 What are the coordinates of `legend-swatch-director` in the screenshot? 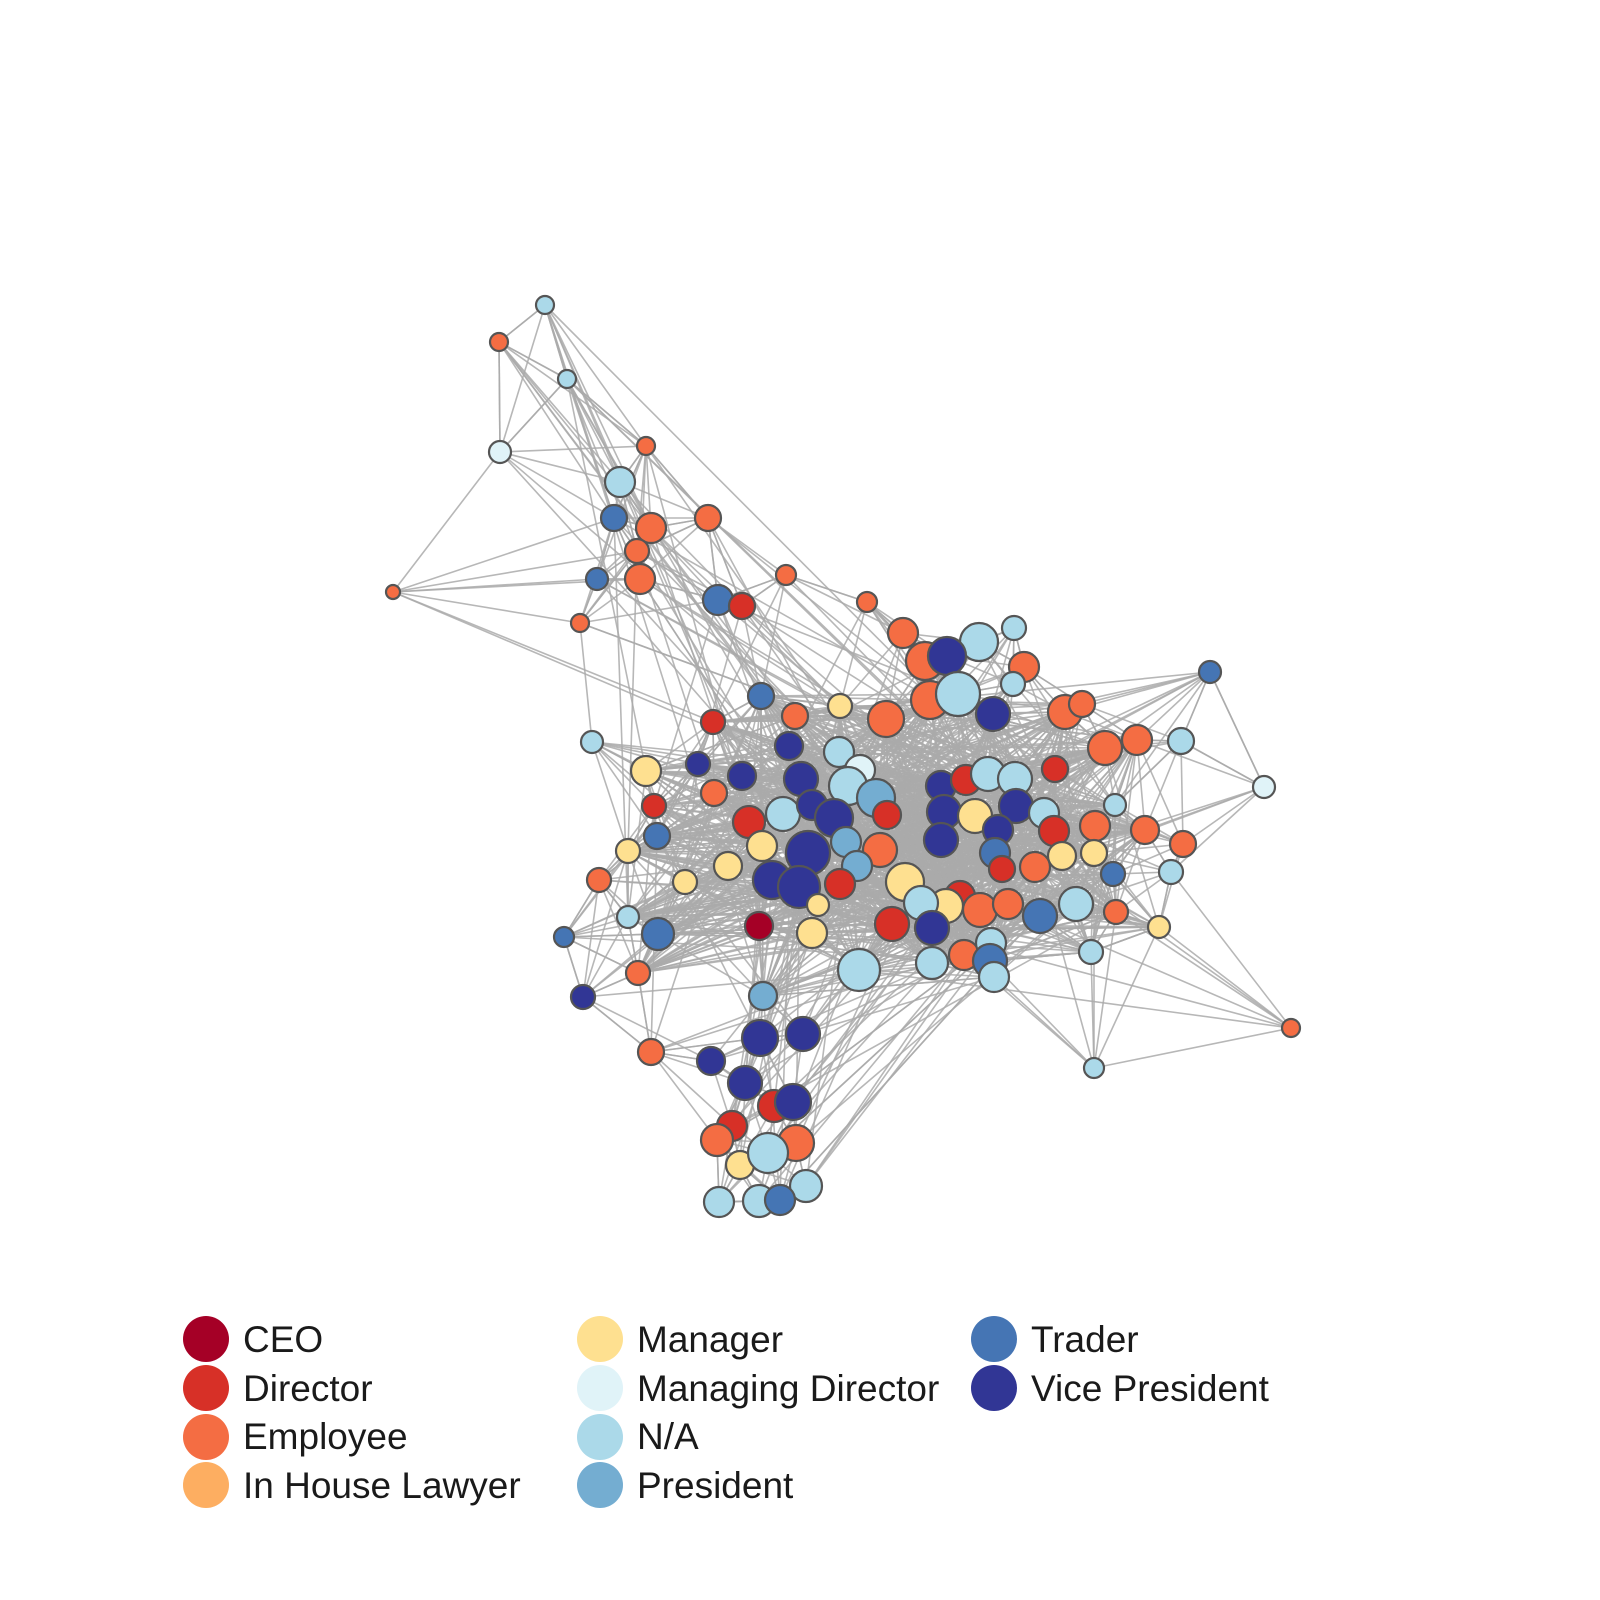 It's located at (206, 1388).